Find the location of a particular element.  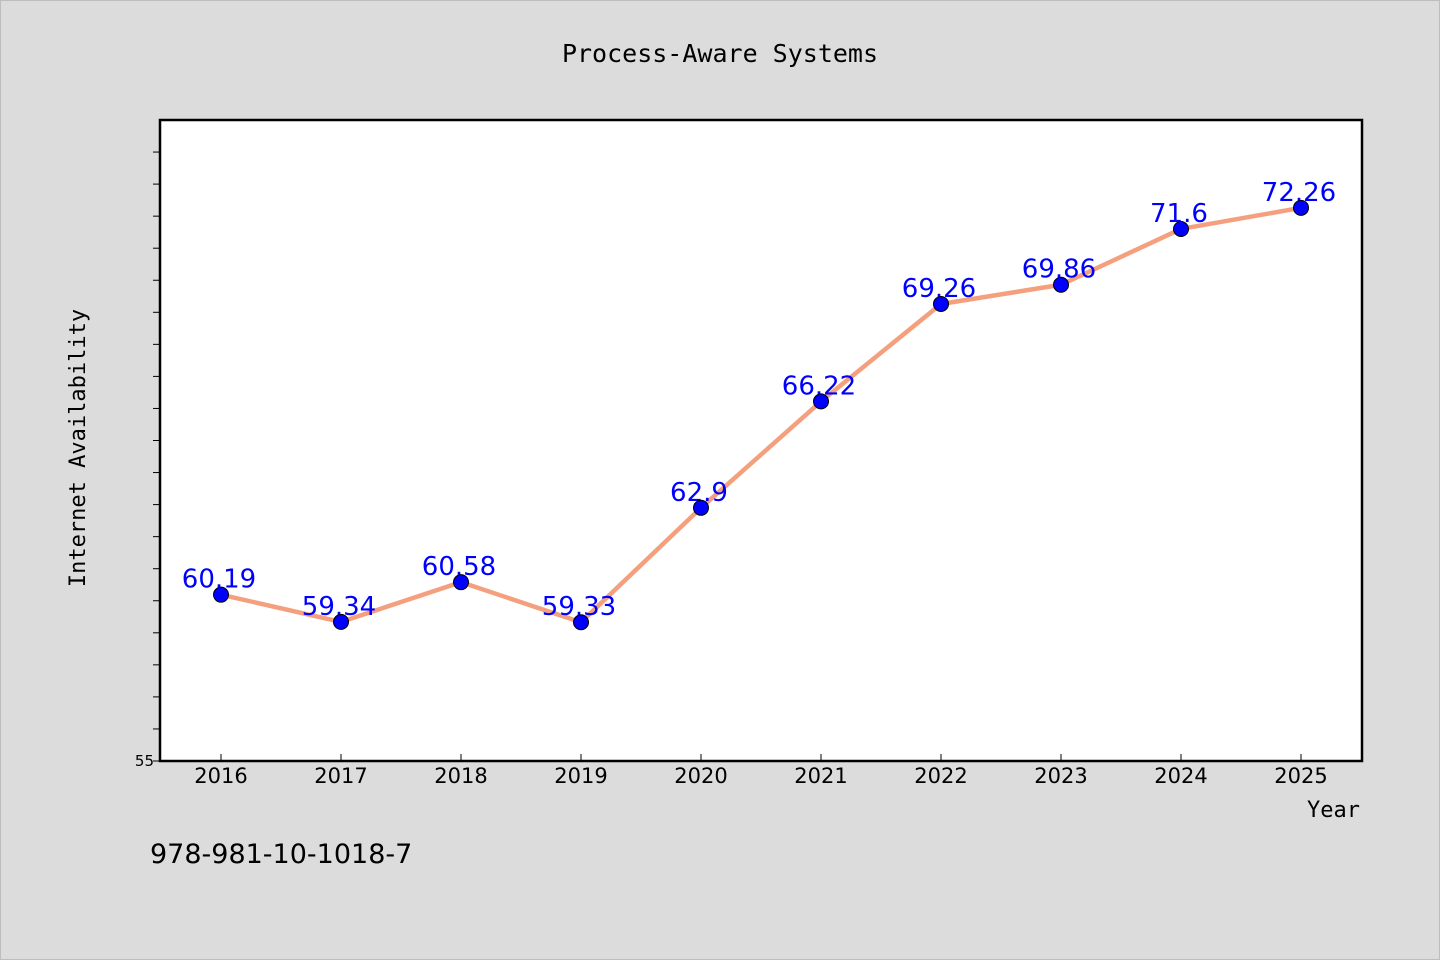

y-tick-label: 55 is located at coordinates (144, 761).